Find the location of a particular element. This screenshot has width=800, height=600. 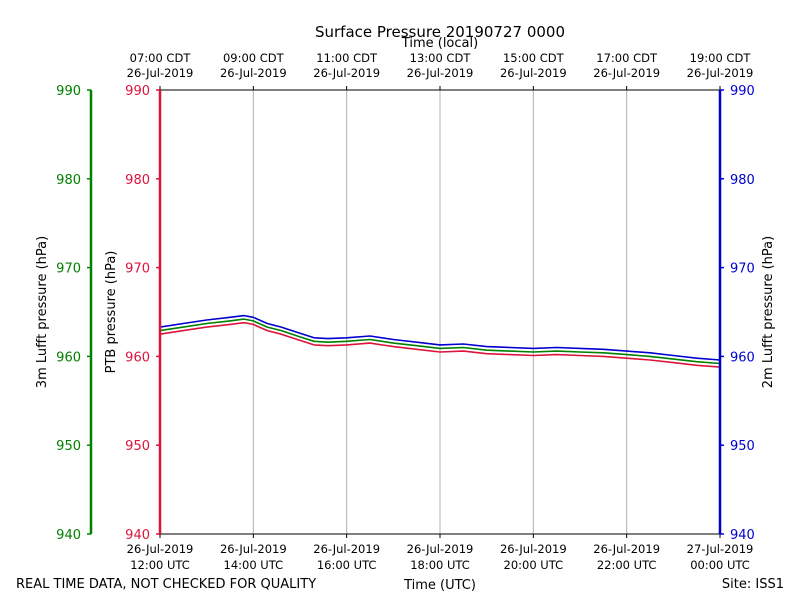

bottom-axis-label: Time (UTC) is located at coordinates (439, 585).